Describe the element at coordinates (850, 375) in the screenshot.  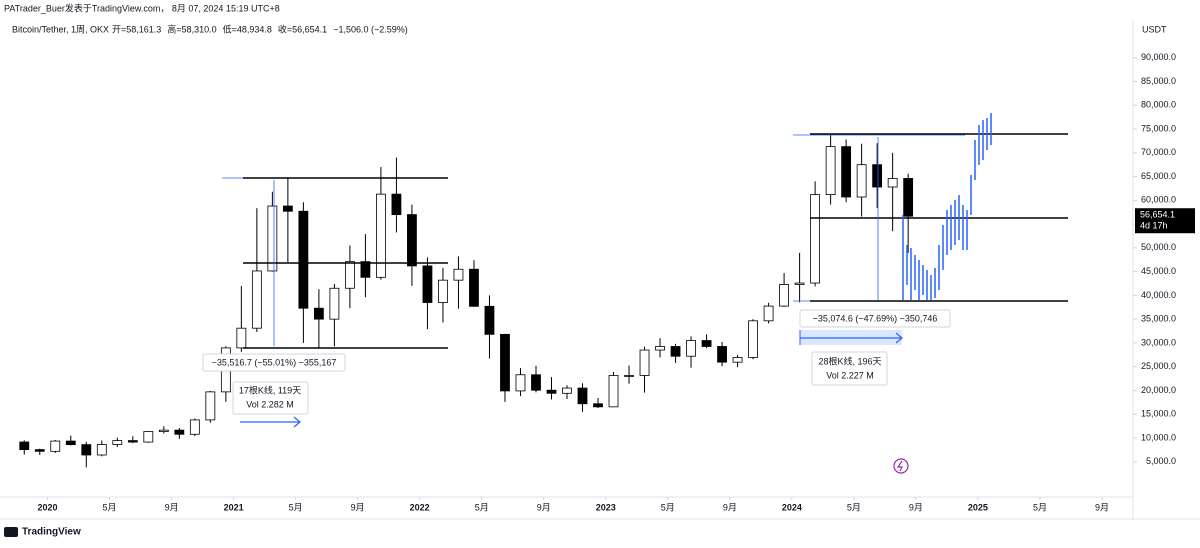
I see `annotation: Vol 2.227 M` at that location.